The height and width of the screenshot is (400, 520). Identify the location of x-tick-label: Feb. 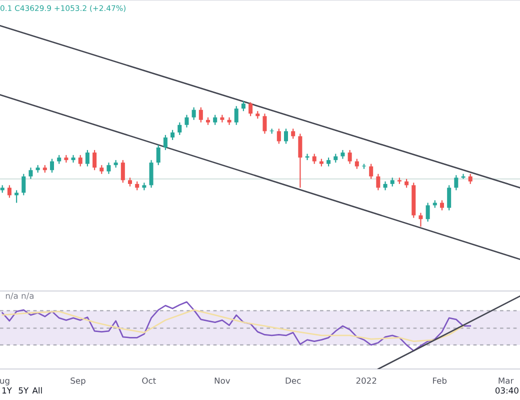
(440, 380).